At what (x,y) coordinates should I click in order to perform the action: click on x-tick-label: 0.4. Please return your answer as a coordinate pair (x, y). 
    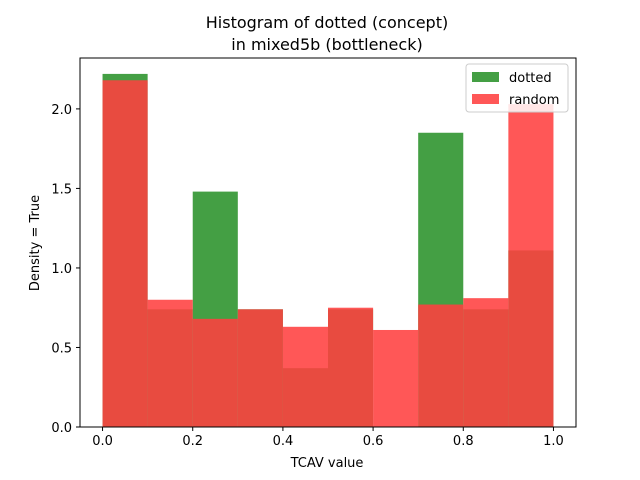
    Looking at the image, I should click on (283, 441).